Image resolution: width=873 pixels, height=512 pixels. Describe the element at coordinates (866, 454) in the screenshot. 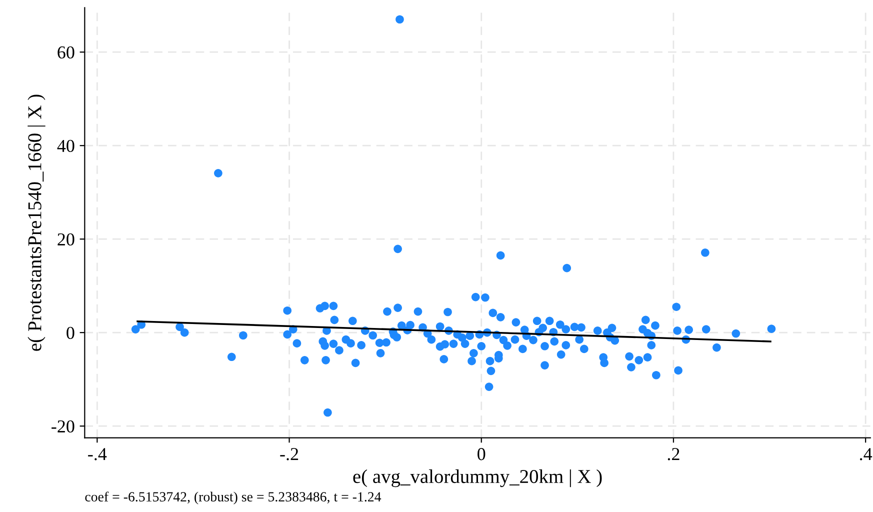

I see `x-tick-label: .4` at that location.